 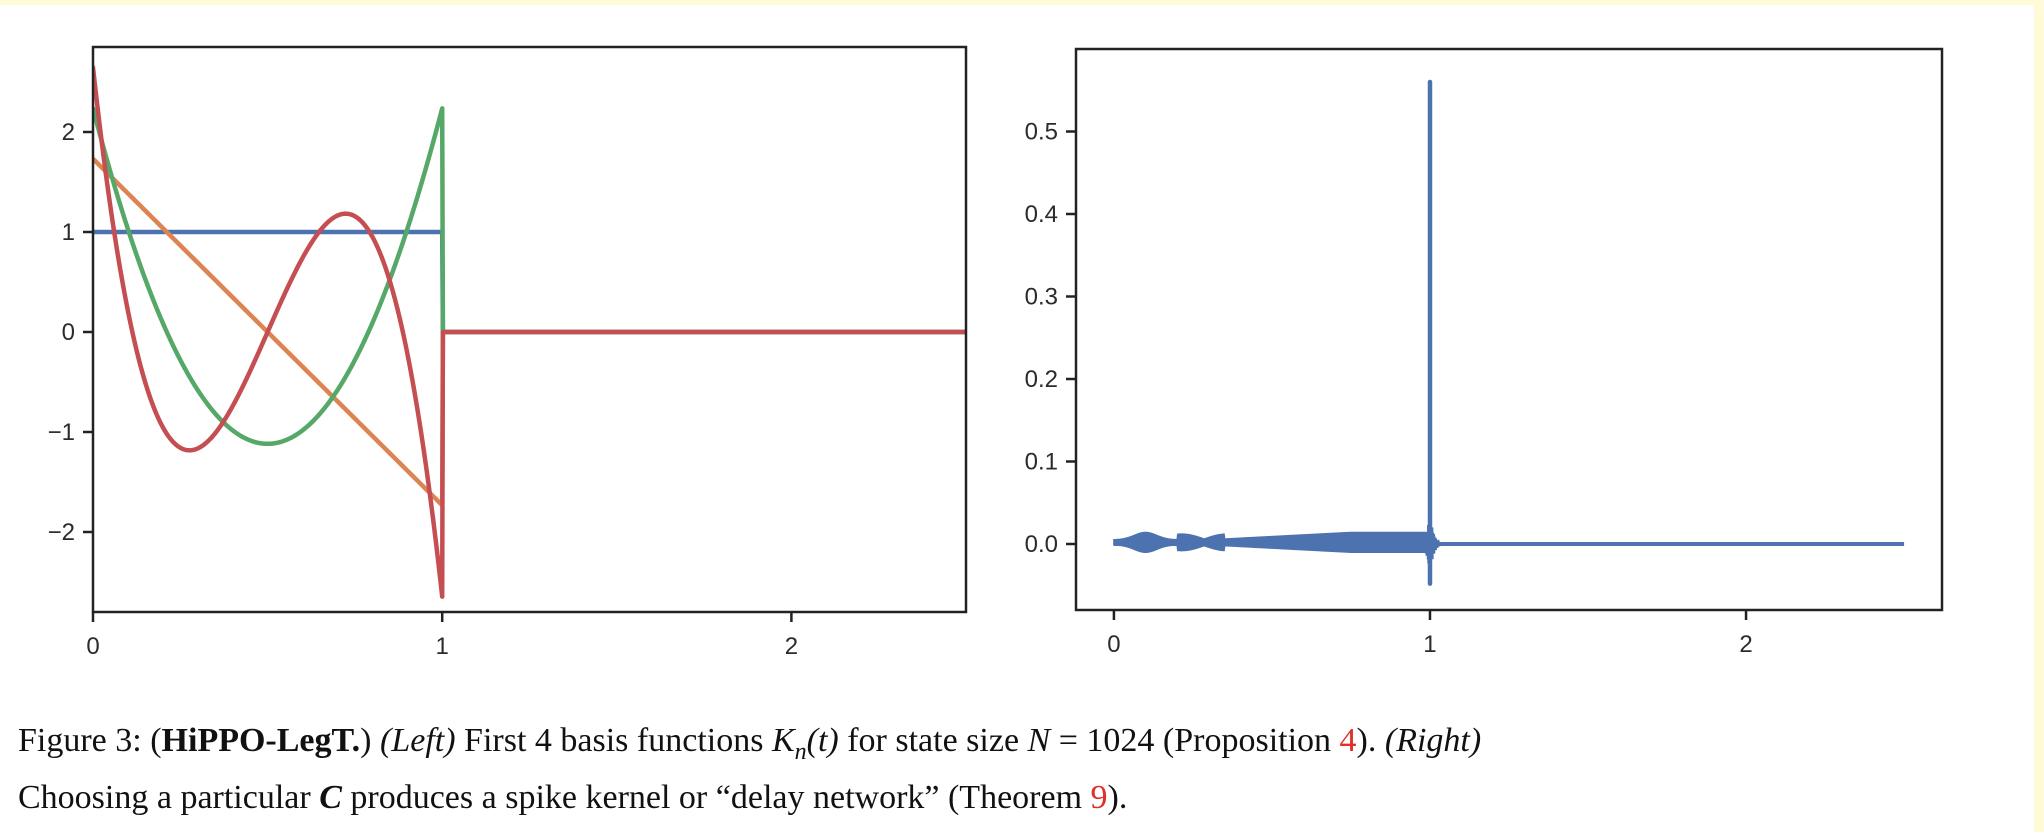 What do you see at coordinates (1041, 379) in the screenshot?
I see `y-tick-label: 0.2` at bounding box center [1041, 379].